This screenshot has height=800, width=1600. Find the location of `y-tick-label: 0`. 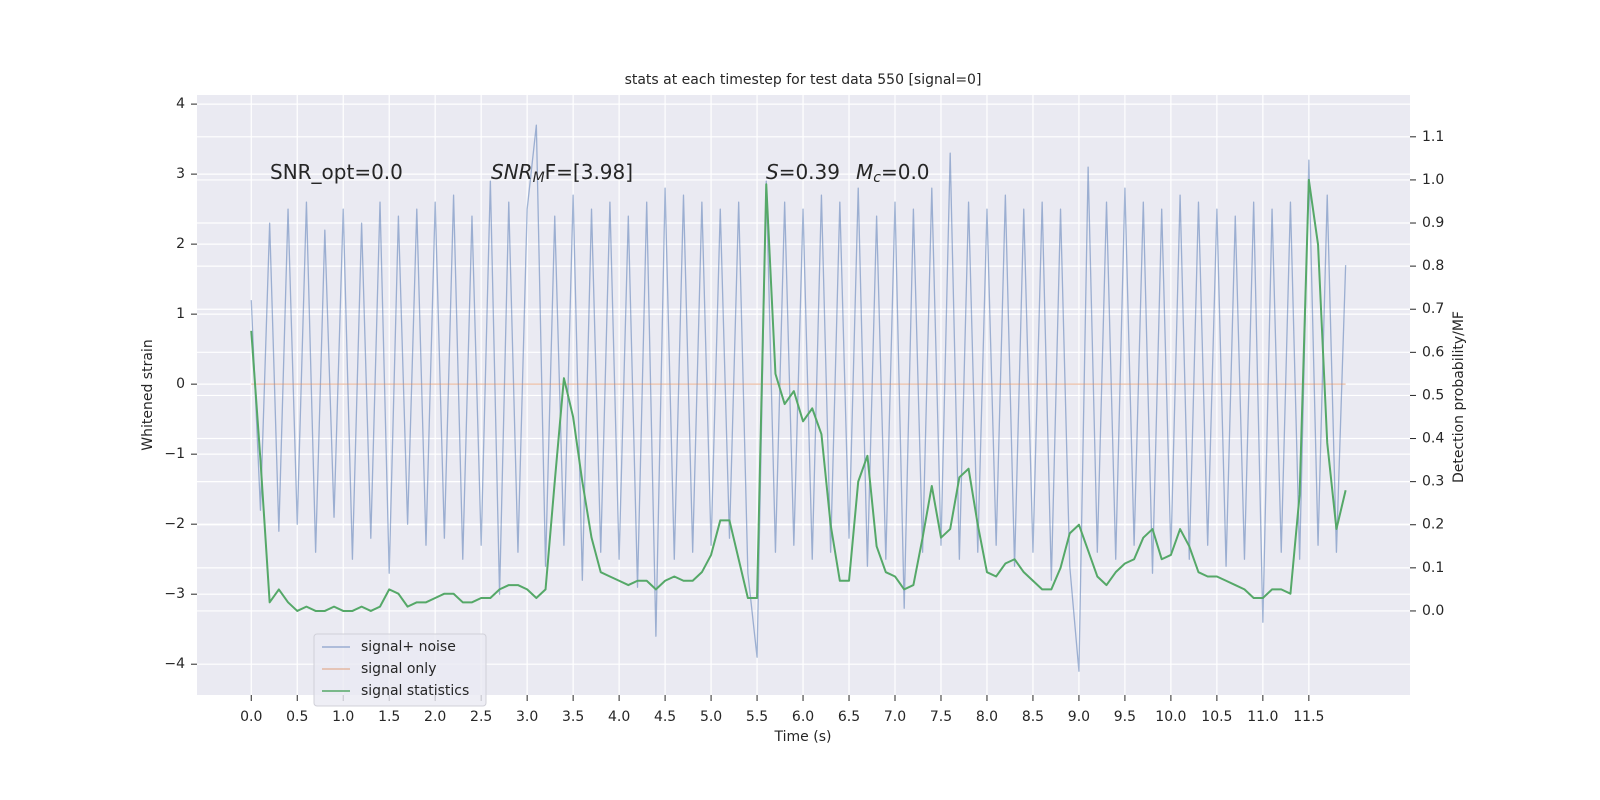

y-tick-label: 0 is located at coordinates (180, 384).